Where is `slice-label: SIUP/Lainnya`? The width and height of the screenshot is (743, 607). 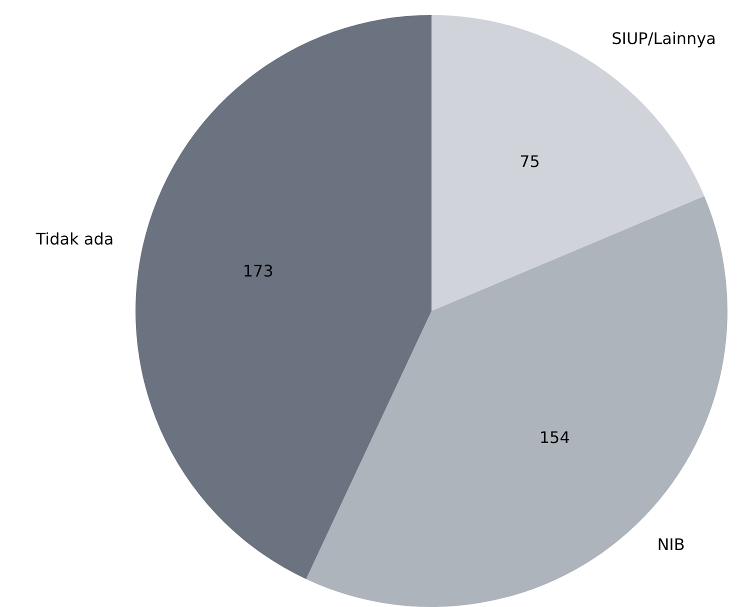
slice-label: SIUP/Lainnya is located at coordinates (664, 38).